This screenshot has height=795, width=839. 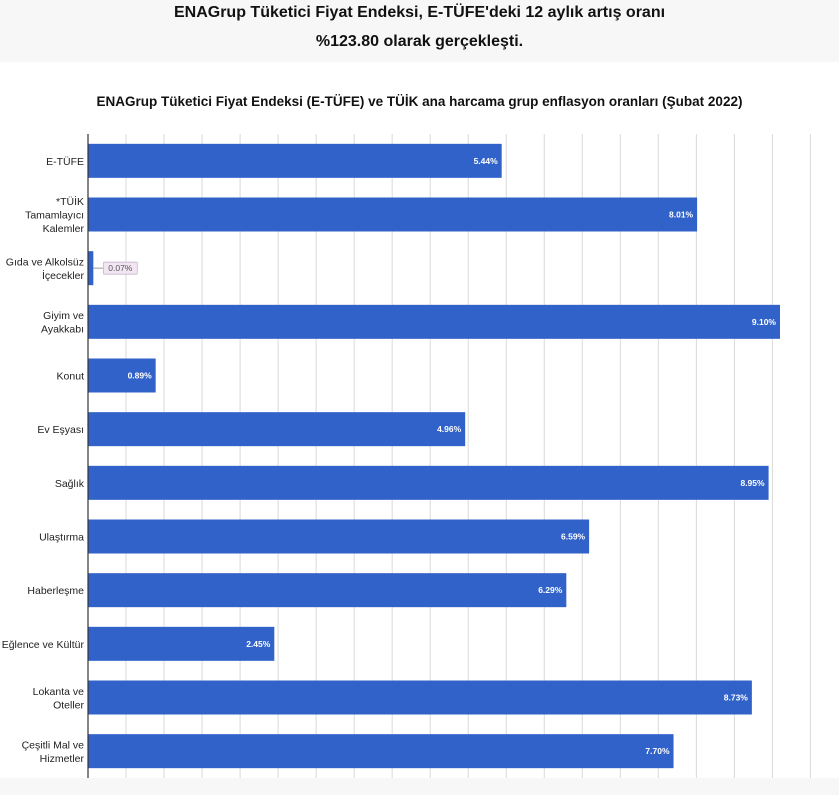 I want to click on value-label: 4.96%, so click(x=449, y=429).